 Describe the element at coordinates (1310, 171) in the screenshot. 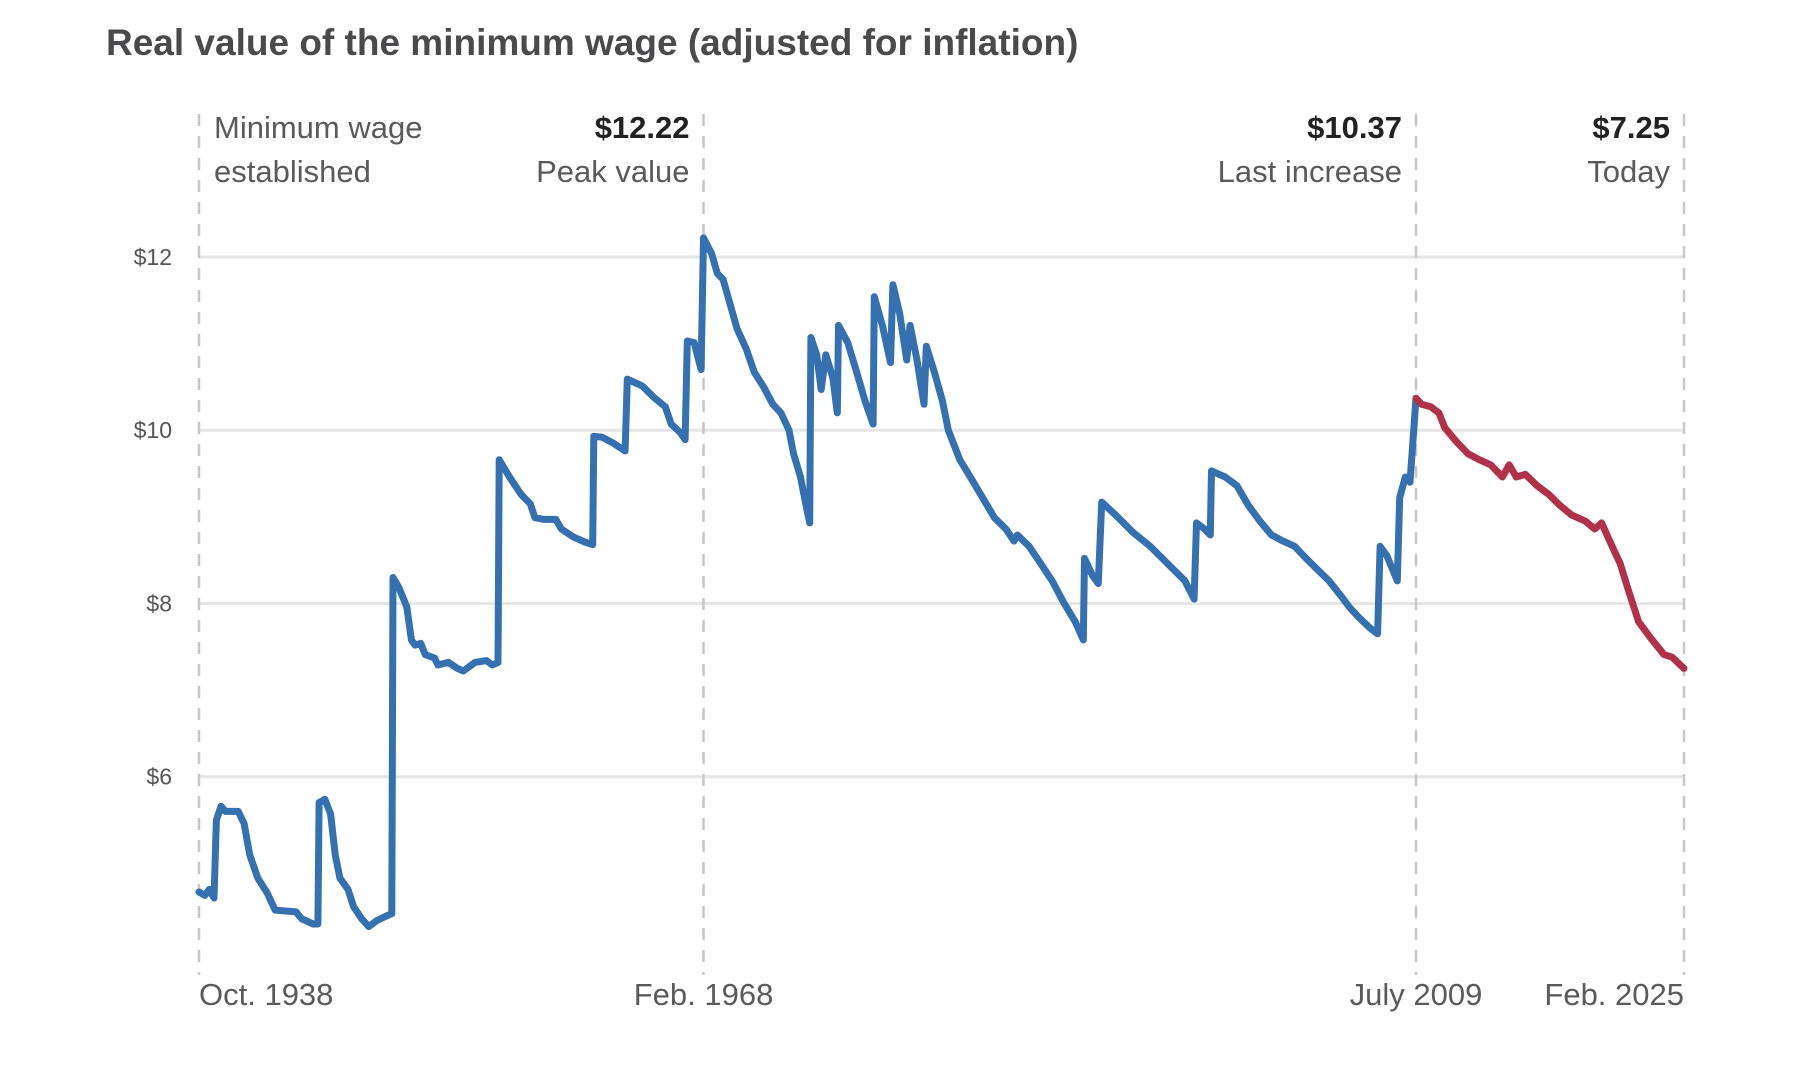

I see `annotation-text: Last increase` at that location.